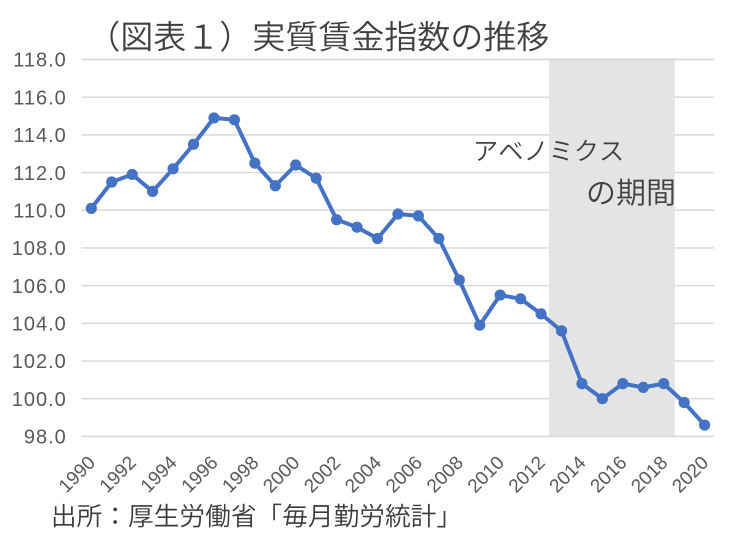 The image size is (735, 541). I want to click on svg-text: 98.0, so click(45, 438).